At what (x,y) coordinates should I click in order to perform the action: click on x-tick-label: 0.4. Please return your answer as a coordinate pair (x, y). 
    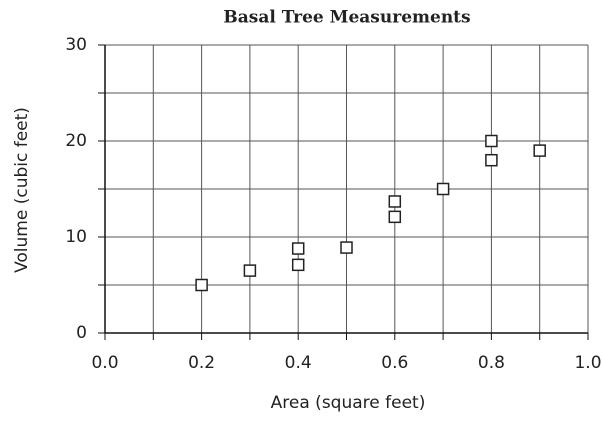
    Looking at the image, I should click on (298, 363).